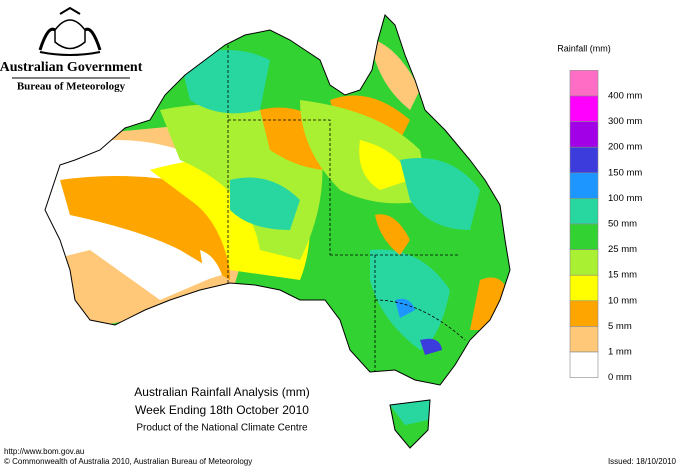 The height and width of the screenshot is (467, 680). Describe the element at coordinates (71, 87) in the screenshot. I see `agency-name: Bureau of Meteorology` at that location.